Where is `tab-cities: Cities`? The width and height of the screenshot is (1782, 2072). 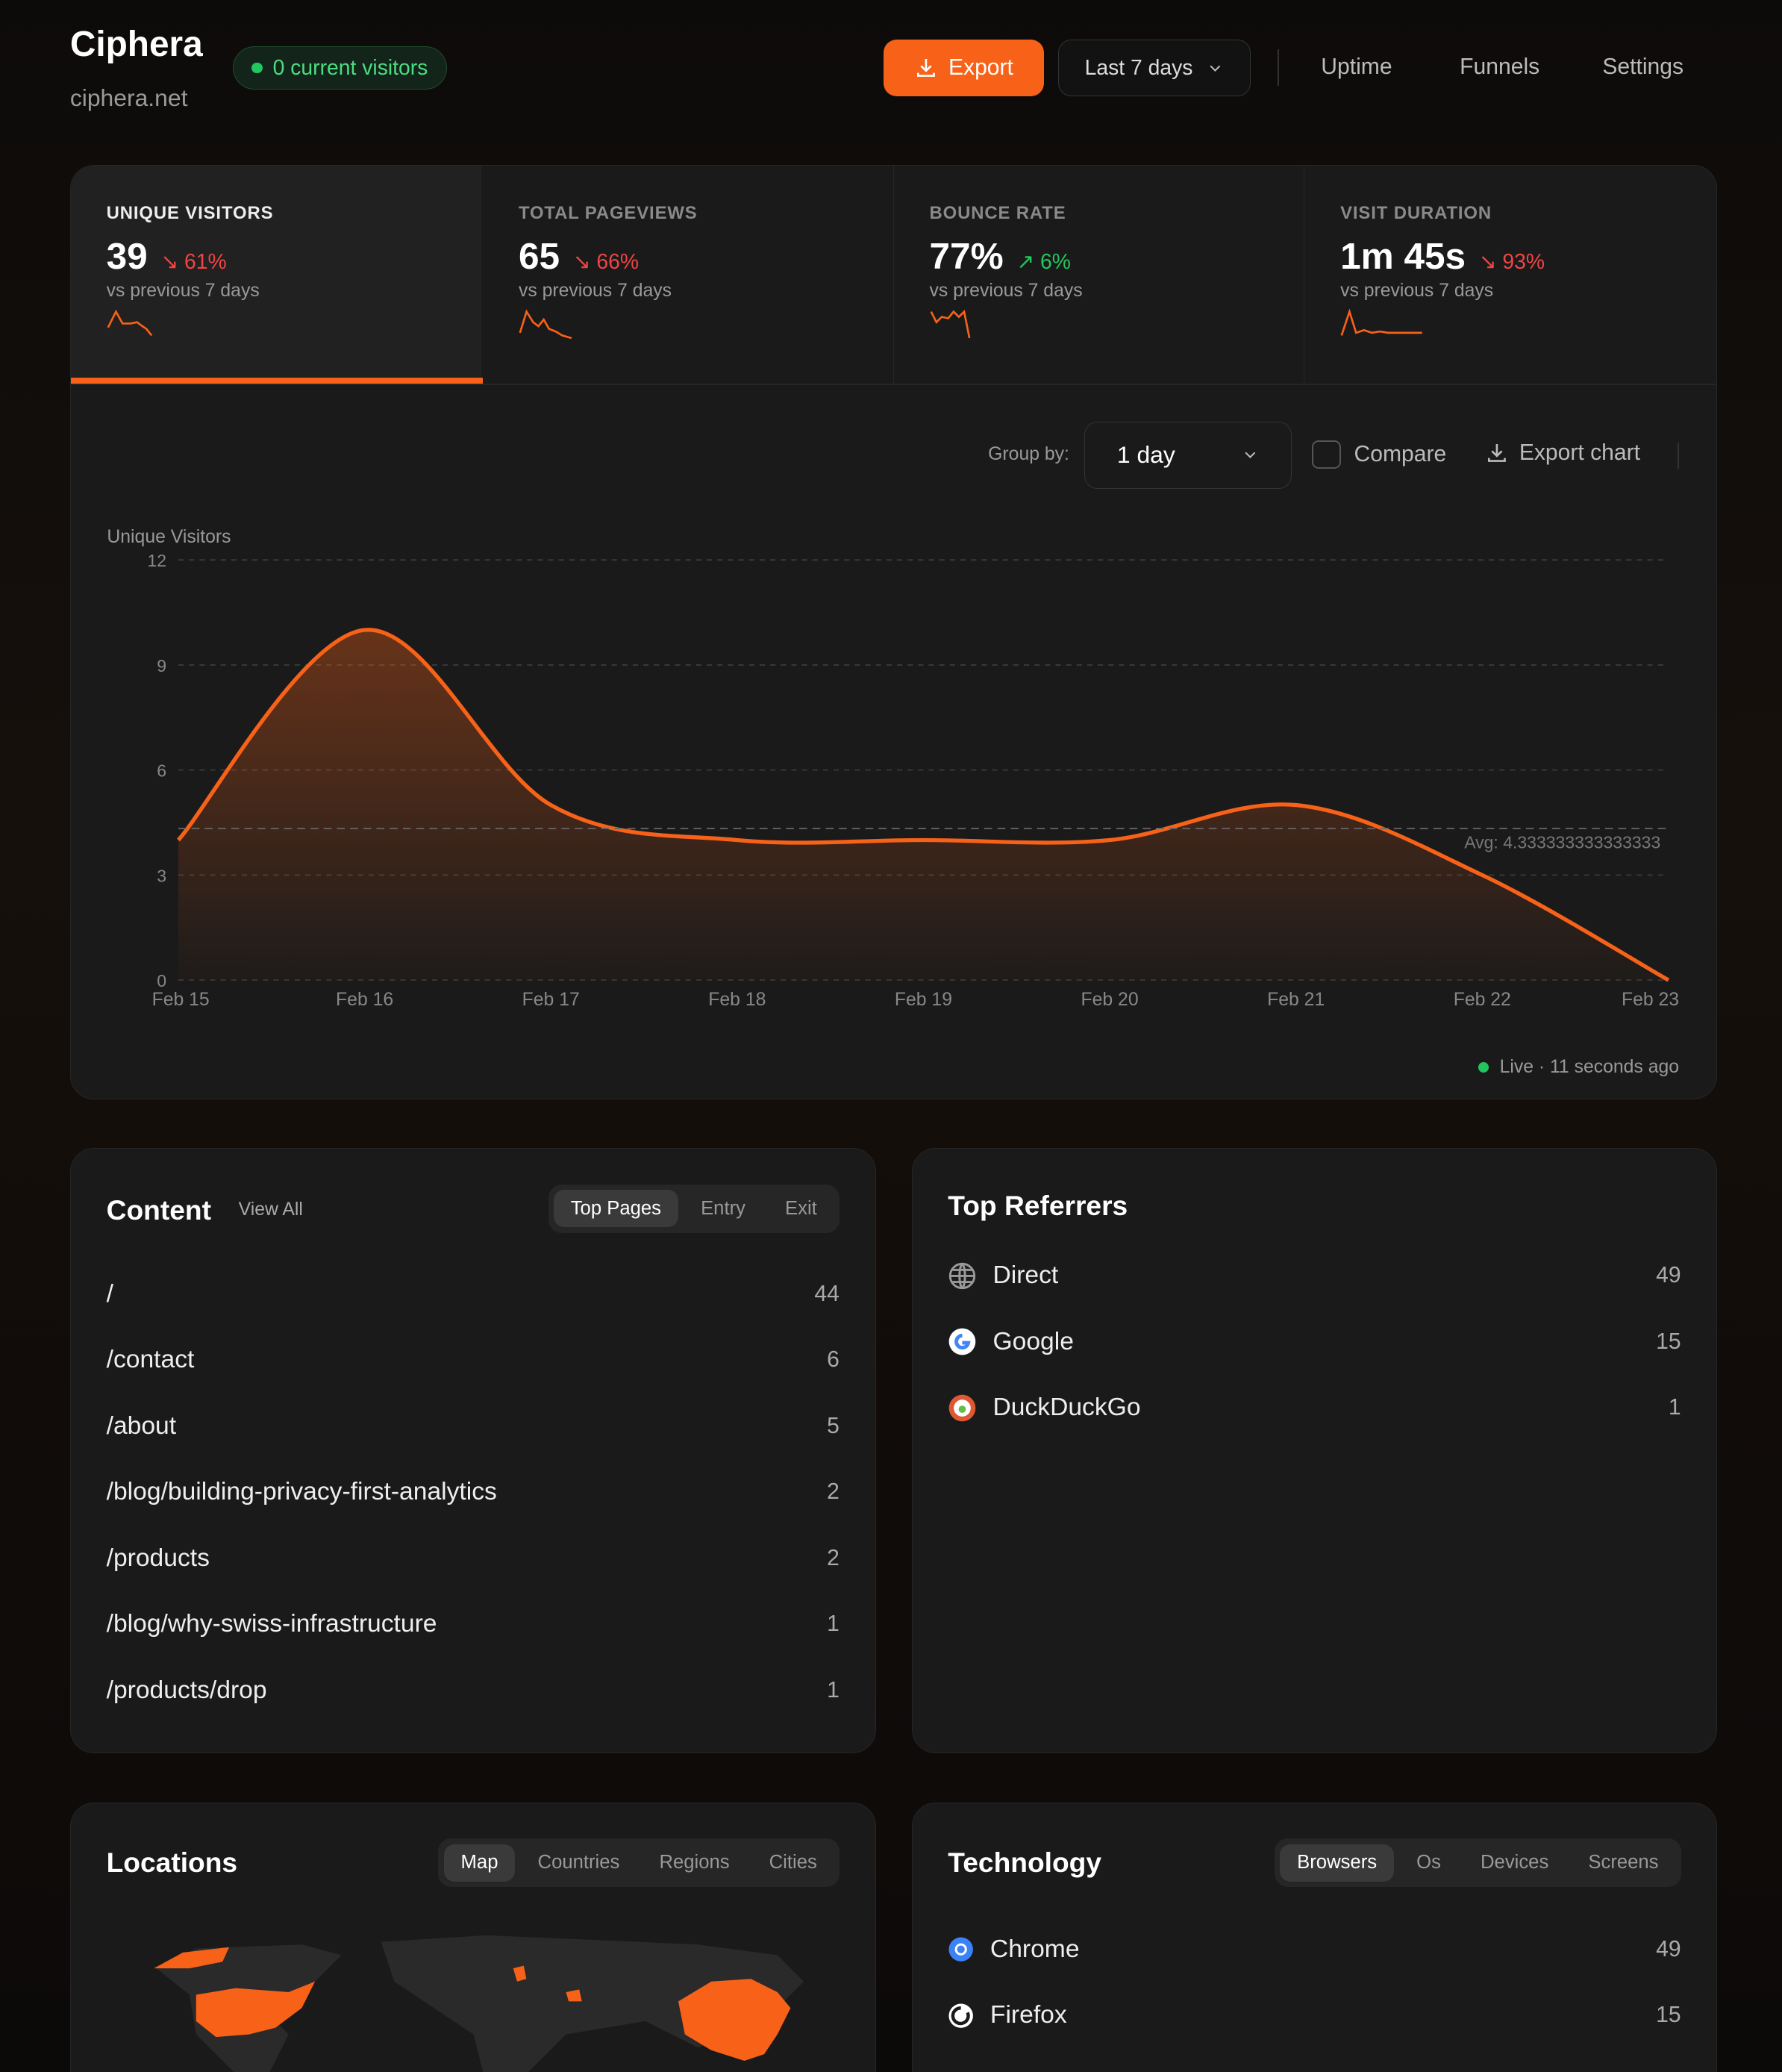
tab-cities: Cities is located at coordinates (793, 1862).